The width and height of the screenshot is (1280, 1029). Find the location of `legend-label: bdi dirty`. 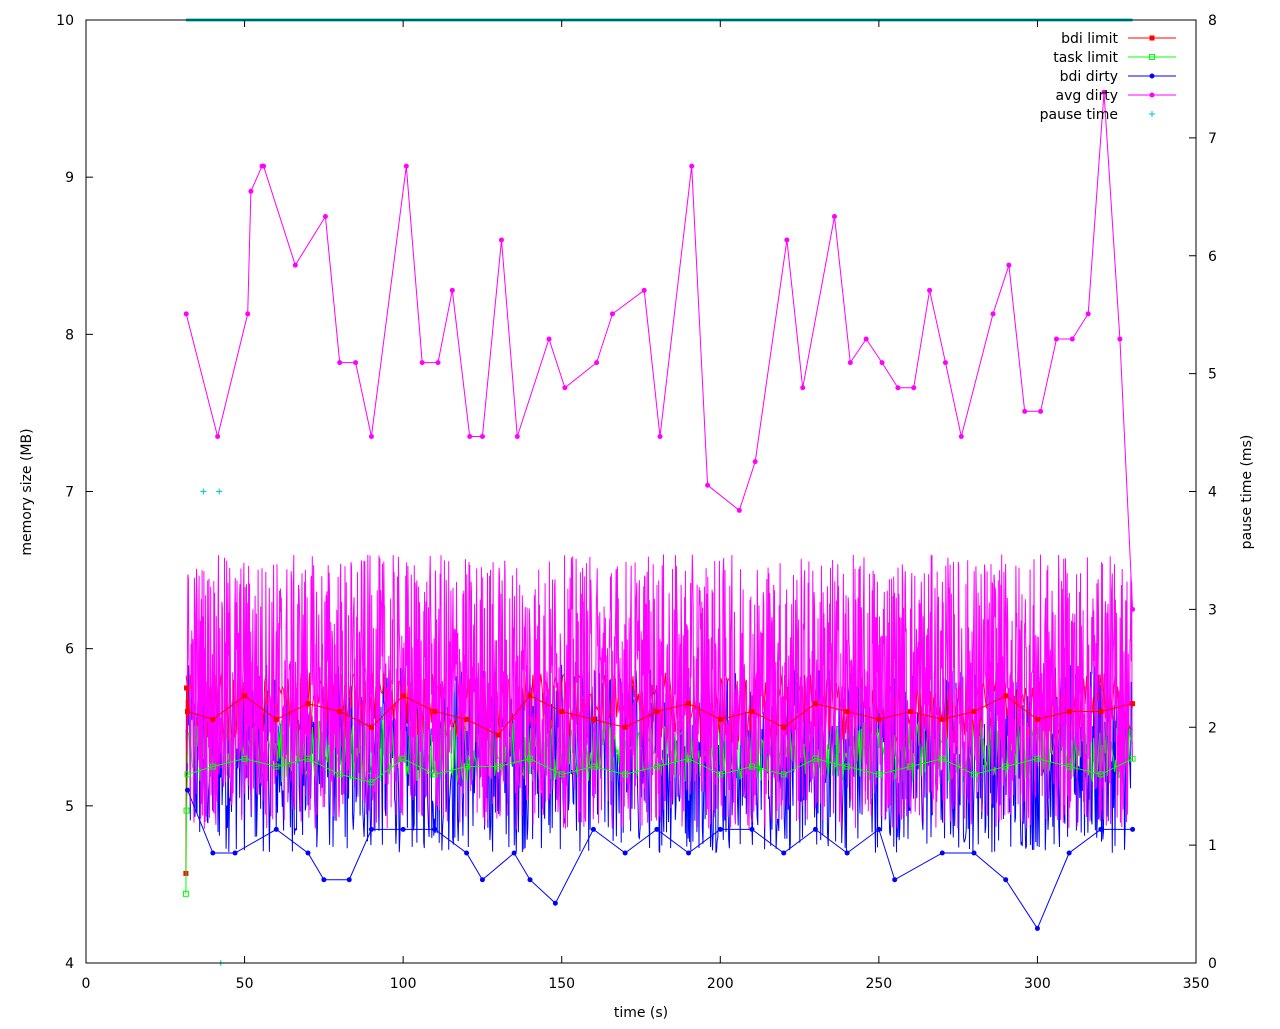

legend-label: bdi dirty is located at coordinates (1089, 77).